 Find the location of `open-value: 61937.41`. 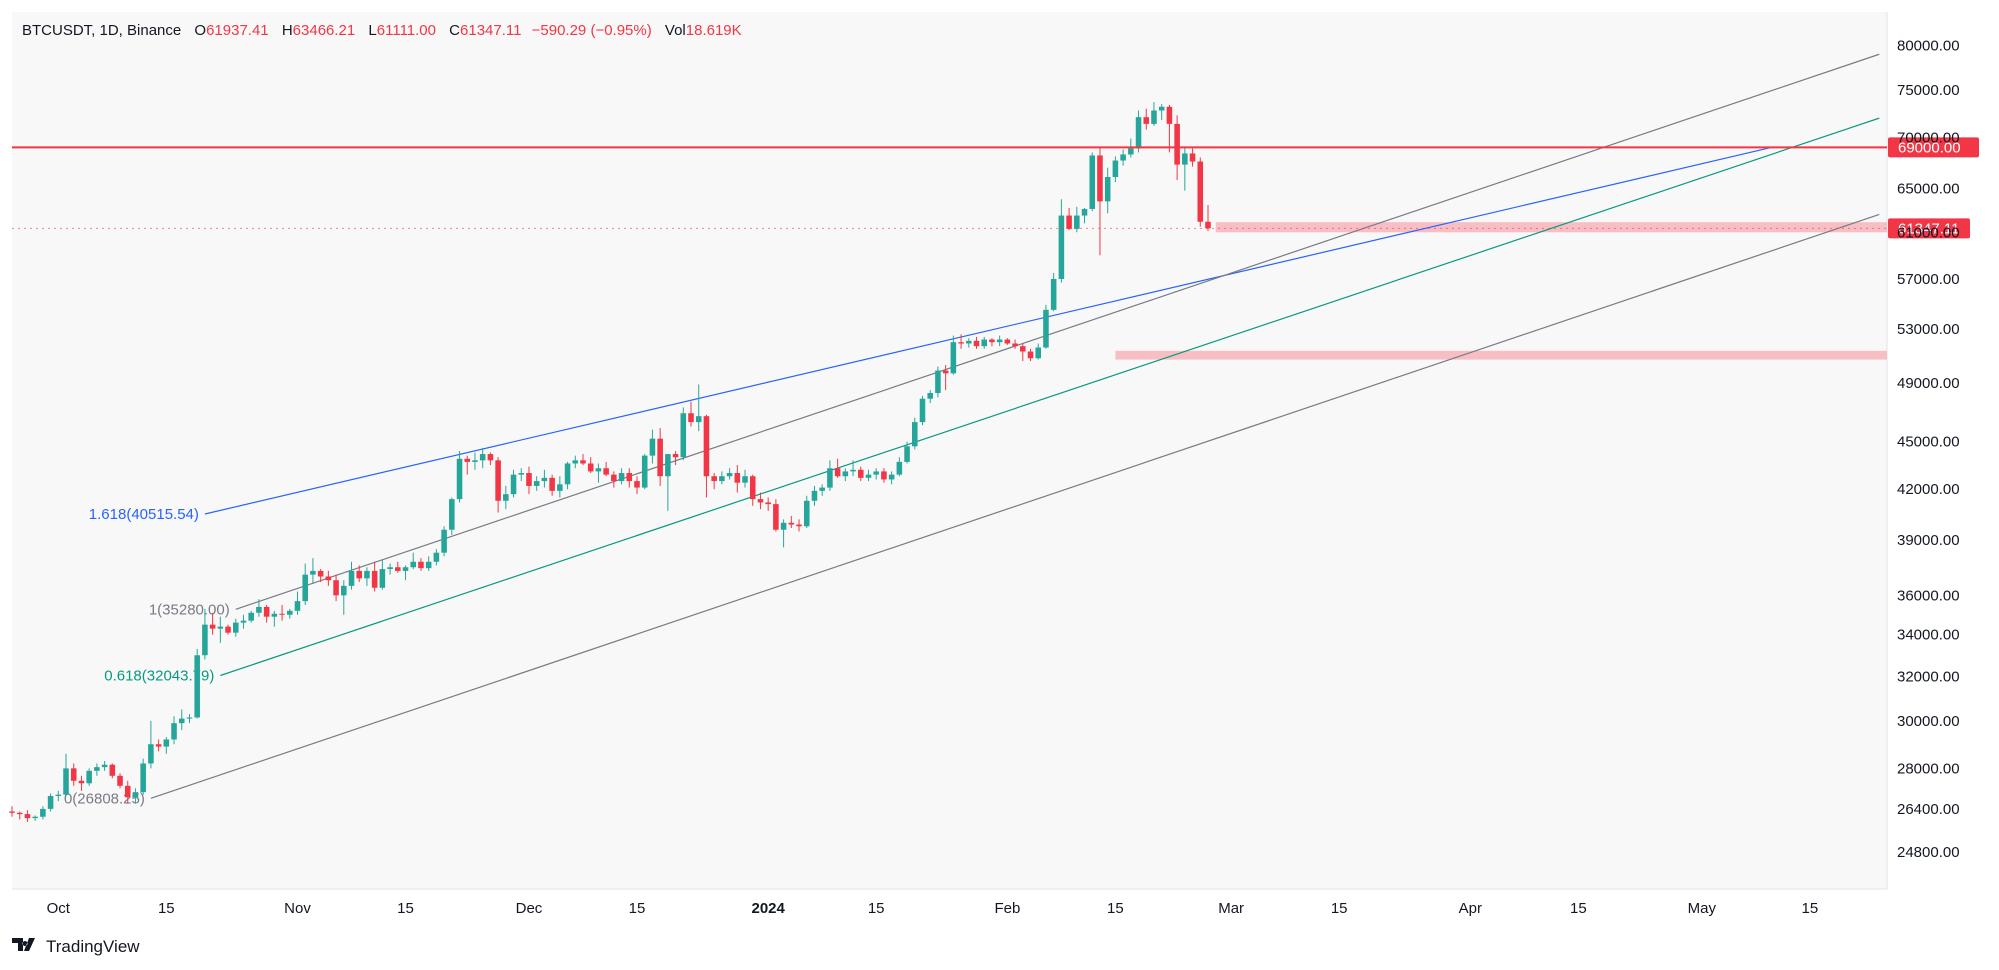

open-value: 61937.41 is located at coordinates (237, 30).